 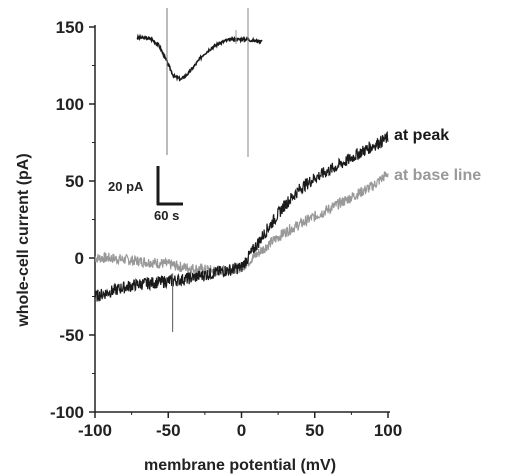 What do you see at coordinates (199, 57) in the screenshot?
I see `inset-trace-line` at bounding box center [199, 57].